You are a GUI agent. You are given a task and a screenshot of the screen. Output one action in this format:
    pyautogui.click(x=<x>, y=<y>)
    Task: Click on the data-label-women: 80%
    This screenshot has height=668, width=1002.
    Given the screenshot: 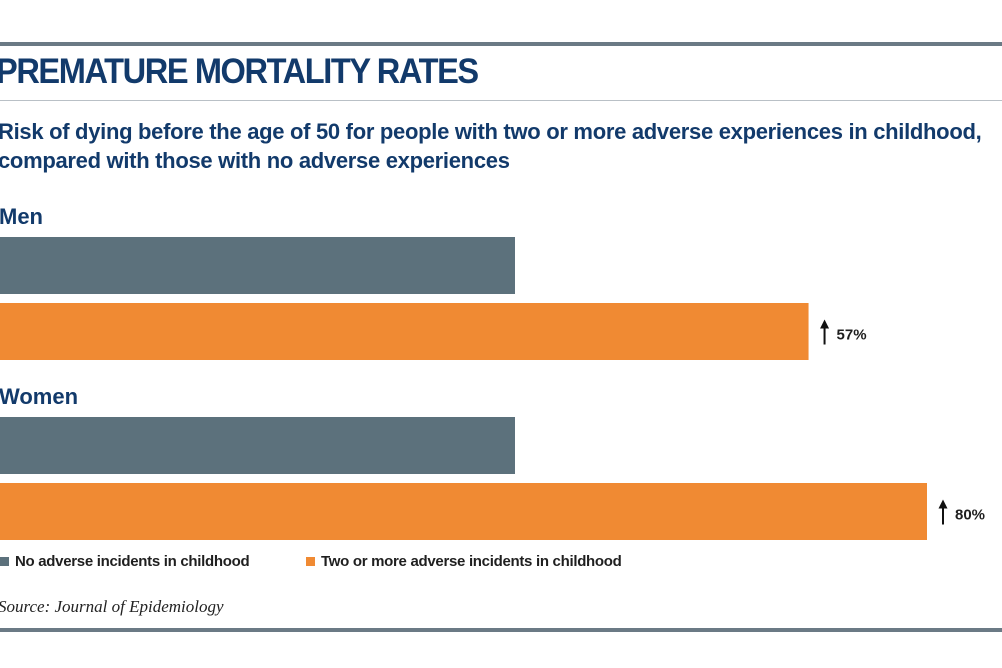 What is the action you would take?
    pyautogui.click(x=970, y=515)
    